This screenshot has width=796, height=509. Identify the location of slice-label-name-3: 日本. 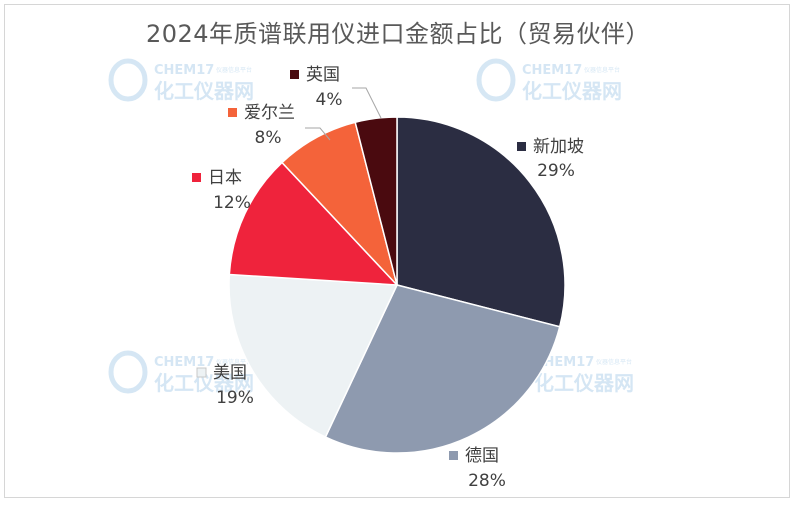
(225, 178).